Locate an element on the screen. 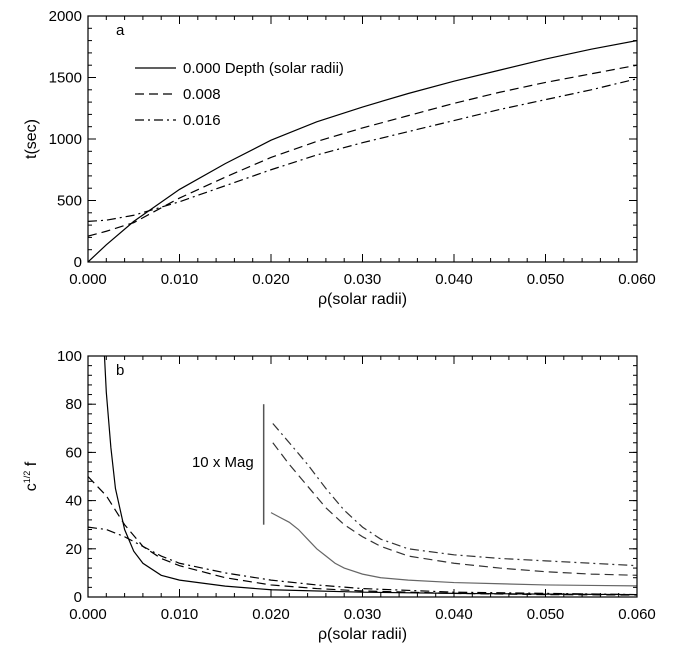  y-axis-label: t(sec) is located at coordinates (31, 139).